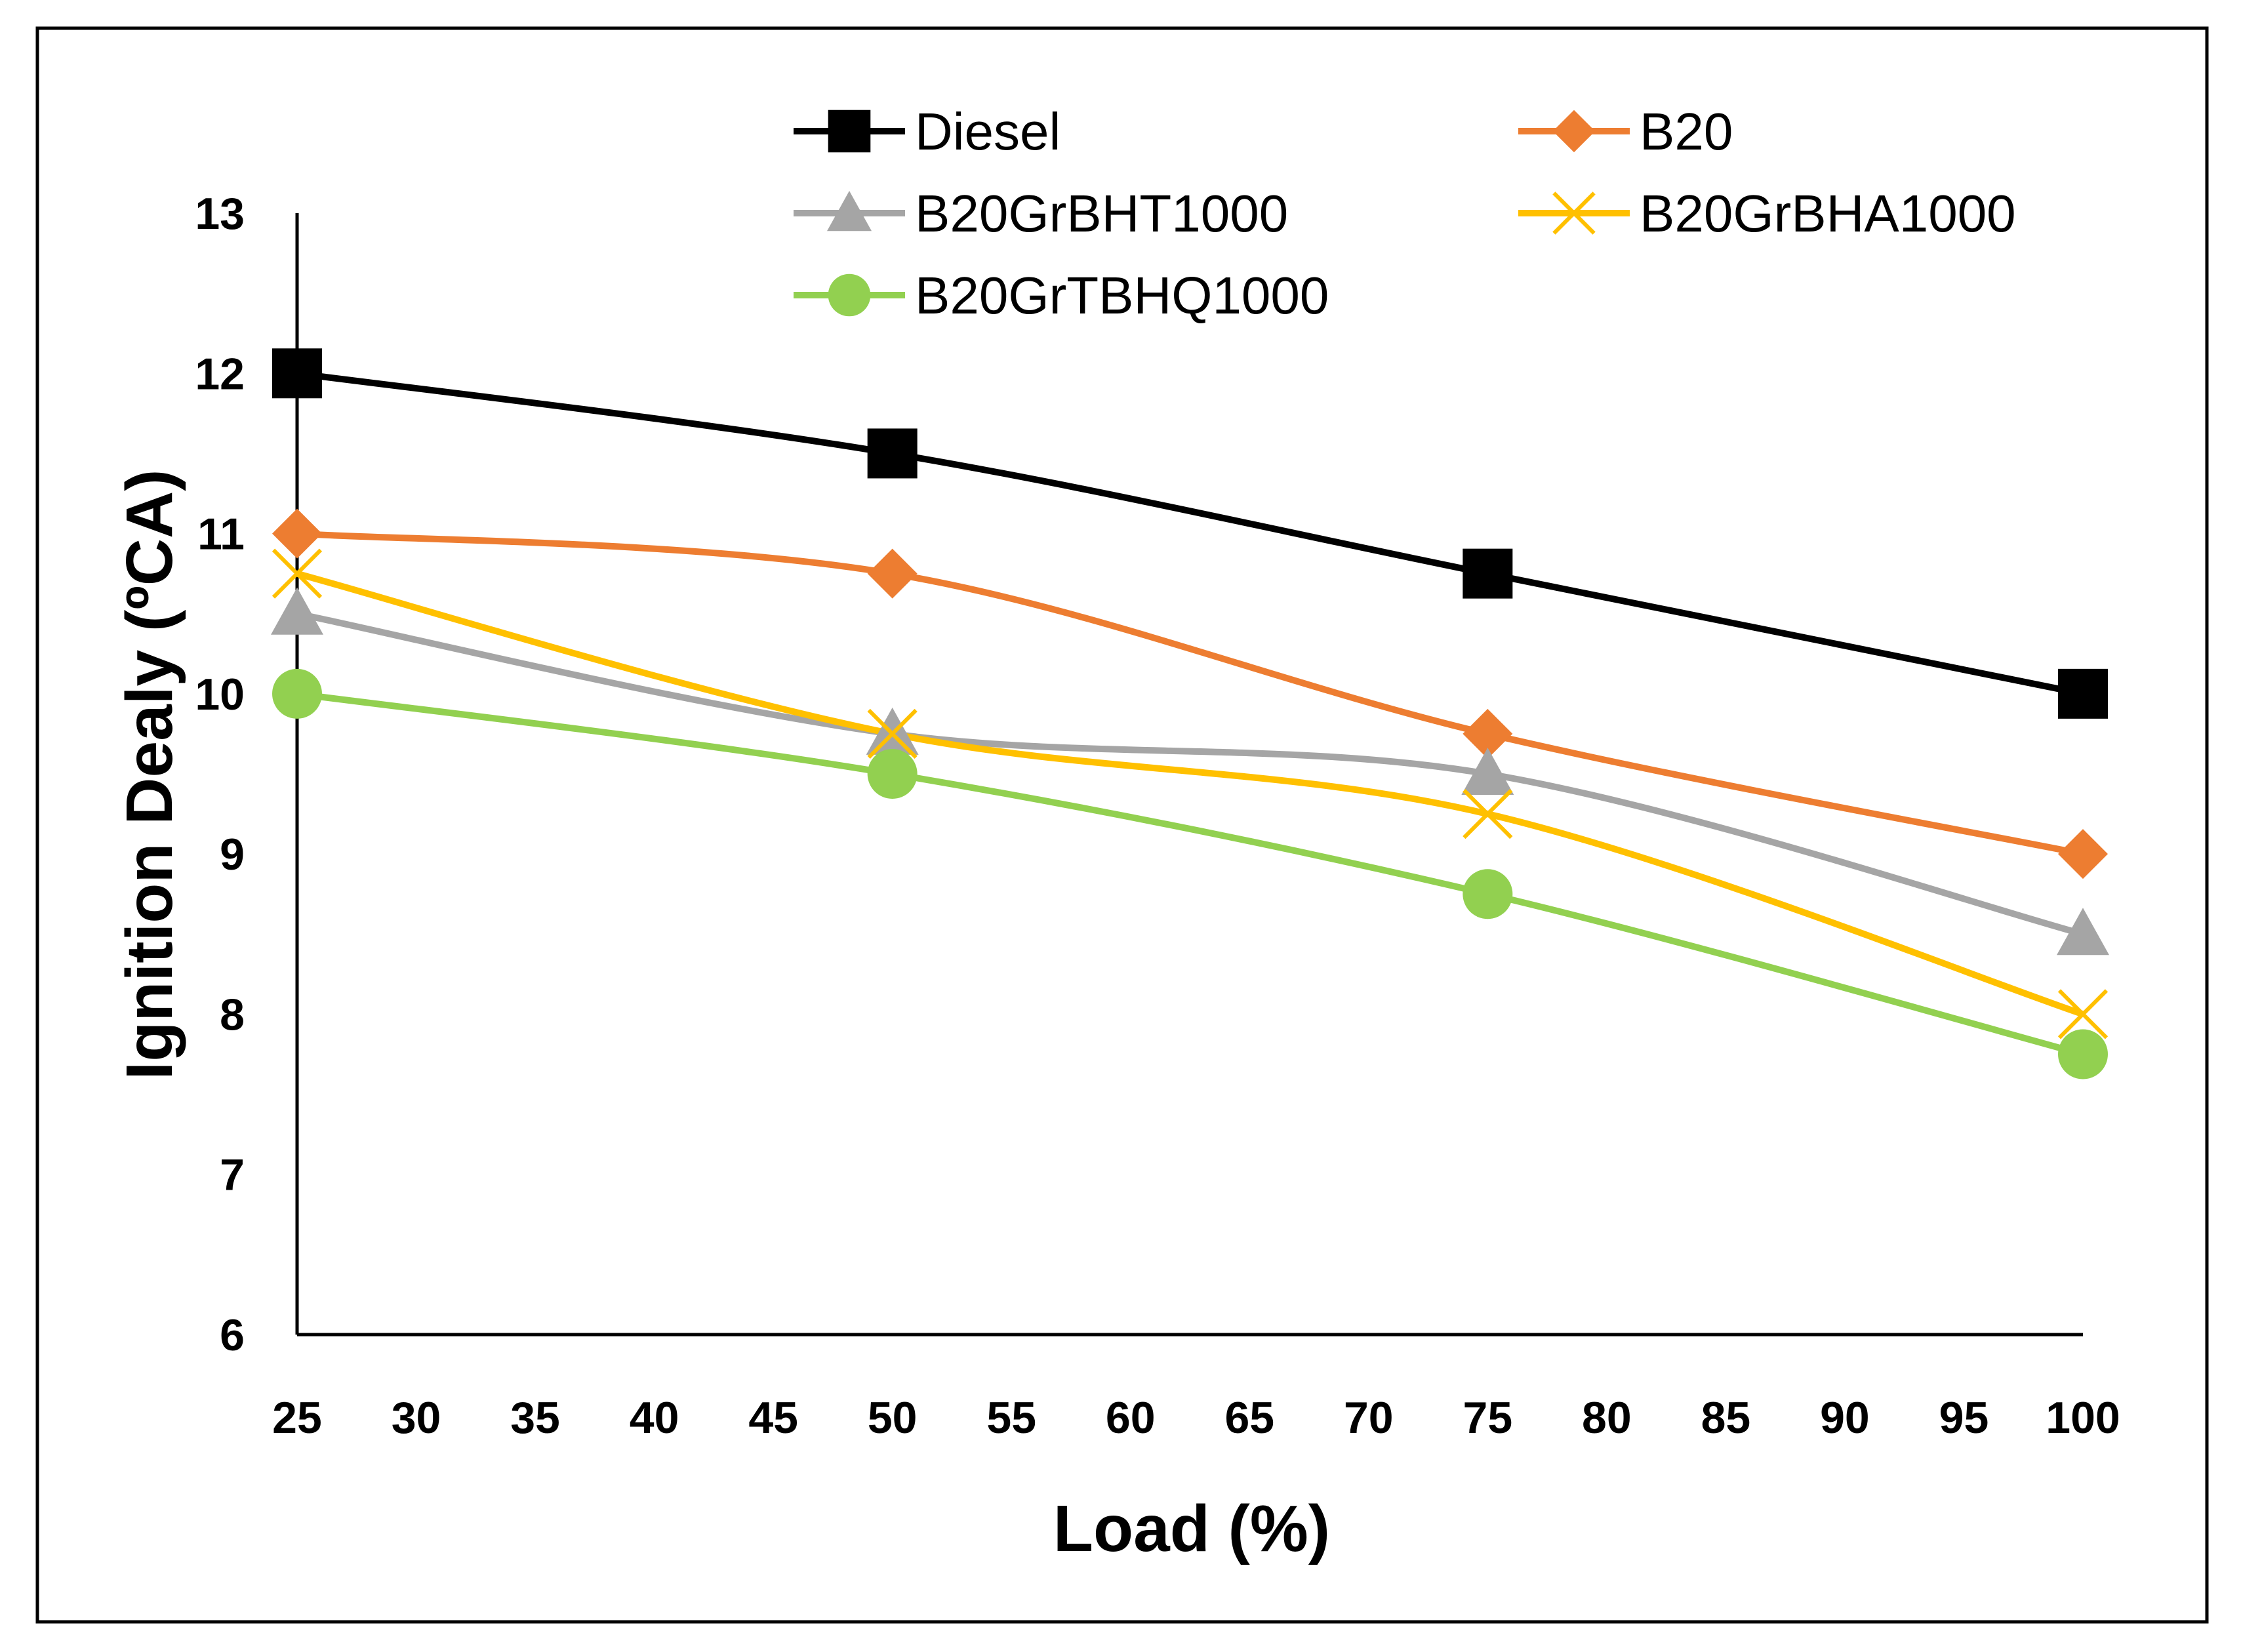 This screenshot has height=1652, width=2241. I want to click on legend-label: B20GrBHA1000, so click(1828, 214).